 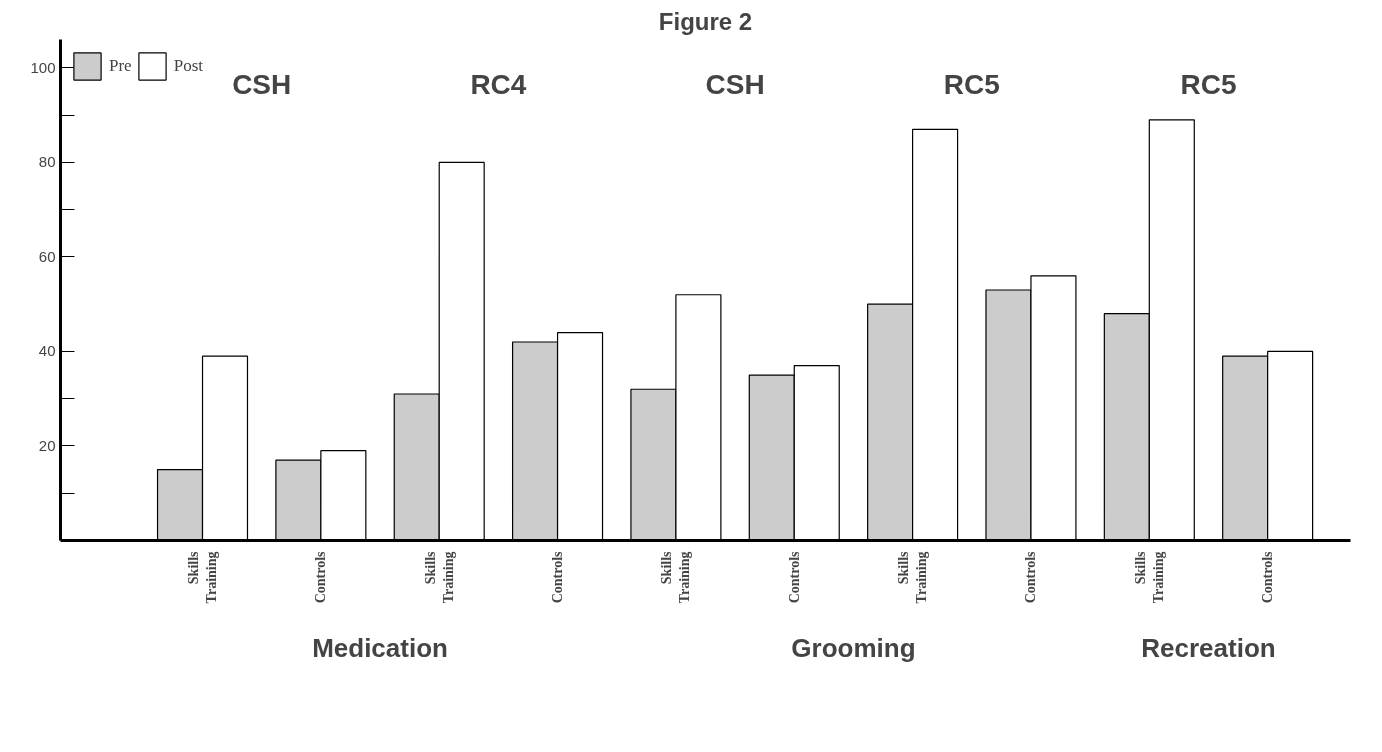 What do you see at coordinates (120, 66) in the screenshot?
I see `legend-label: Pre` at bounding box center [120, 66].